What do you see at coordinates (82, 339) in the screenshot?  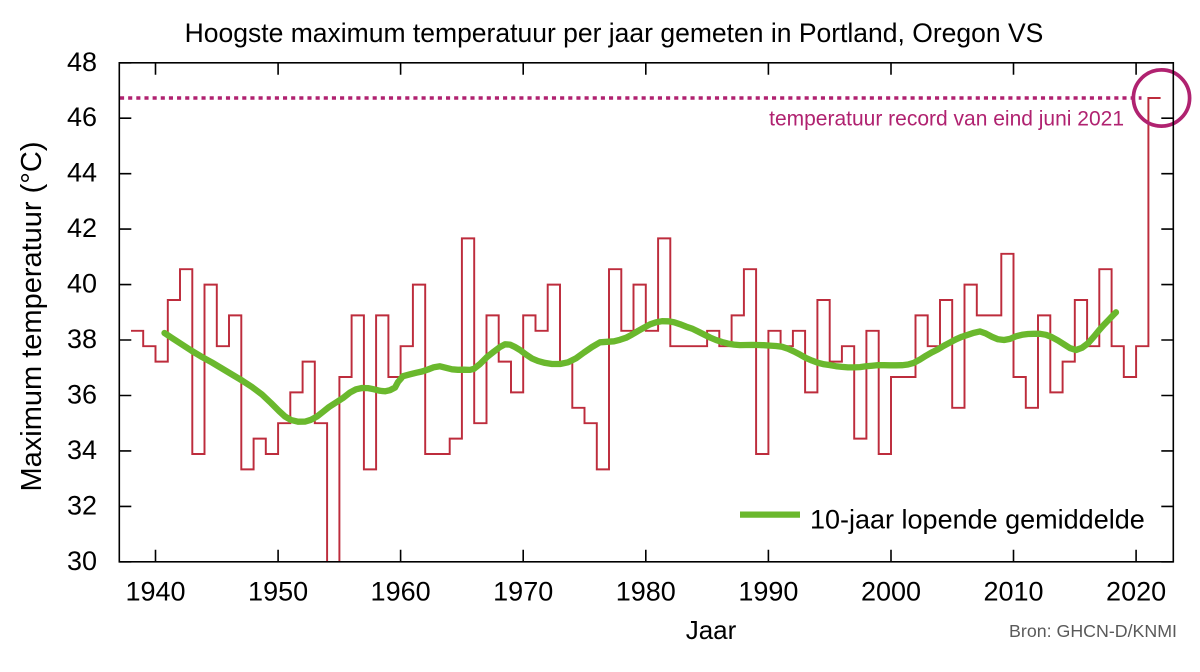 I see `svg-text: 38` at bounding box center [82, 339].